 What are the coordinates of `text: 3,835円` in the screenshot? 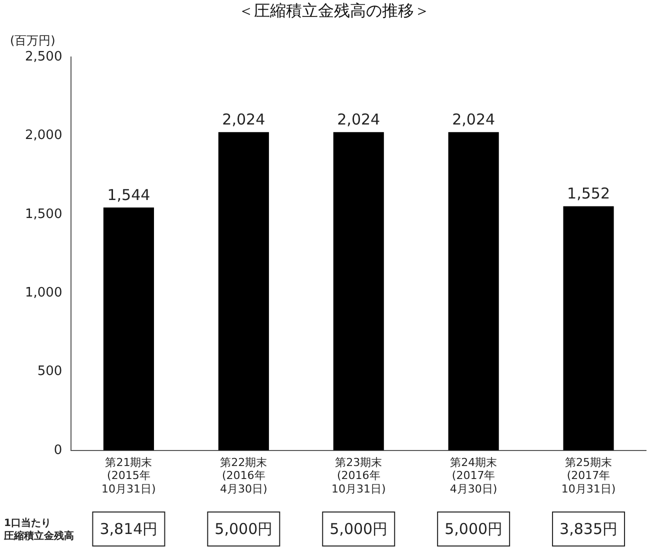 It's located at (589, 529).